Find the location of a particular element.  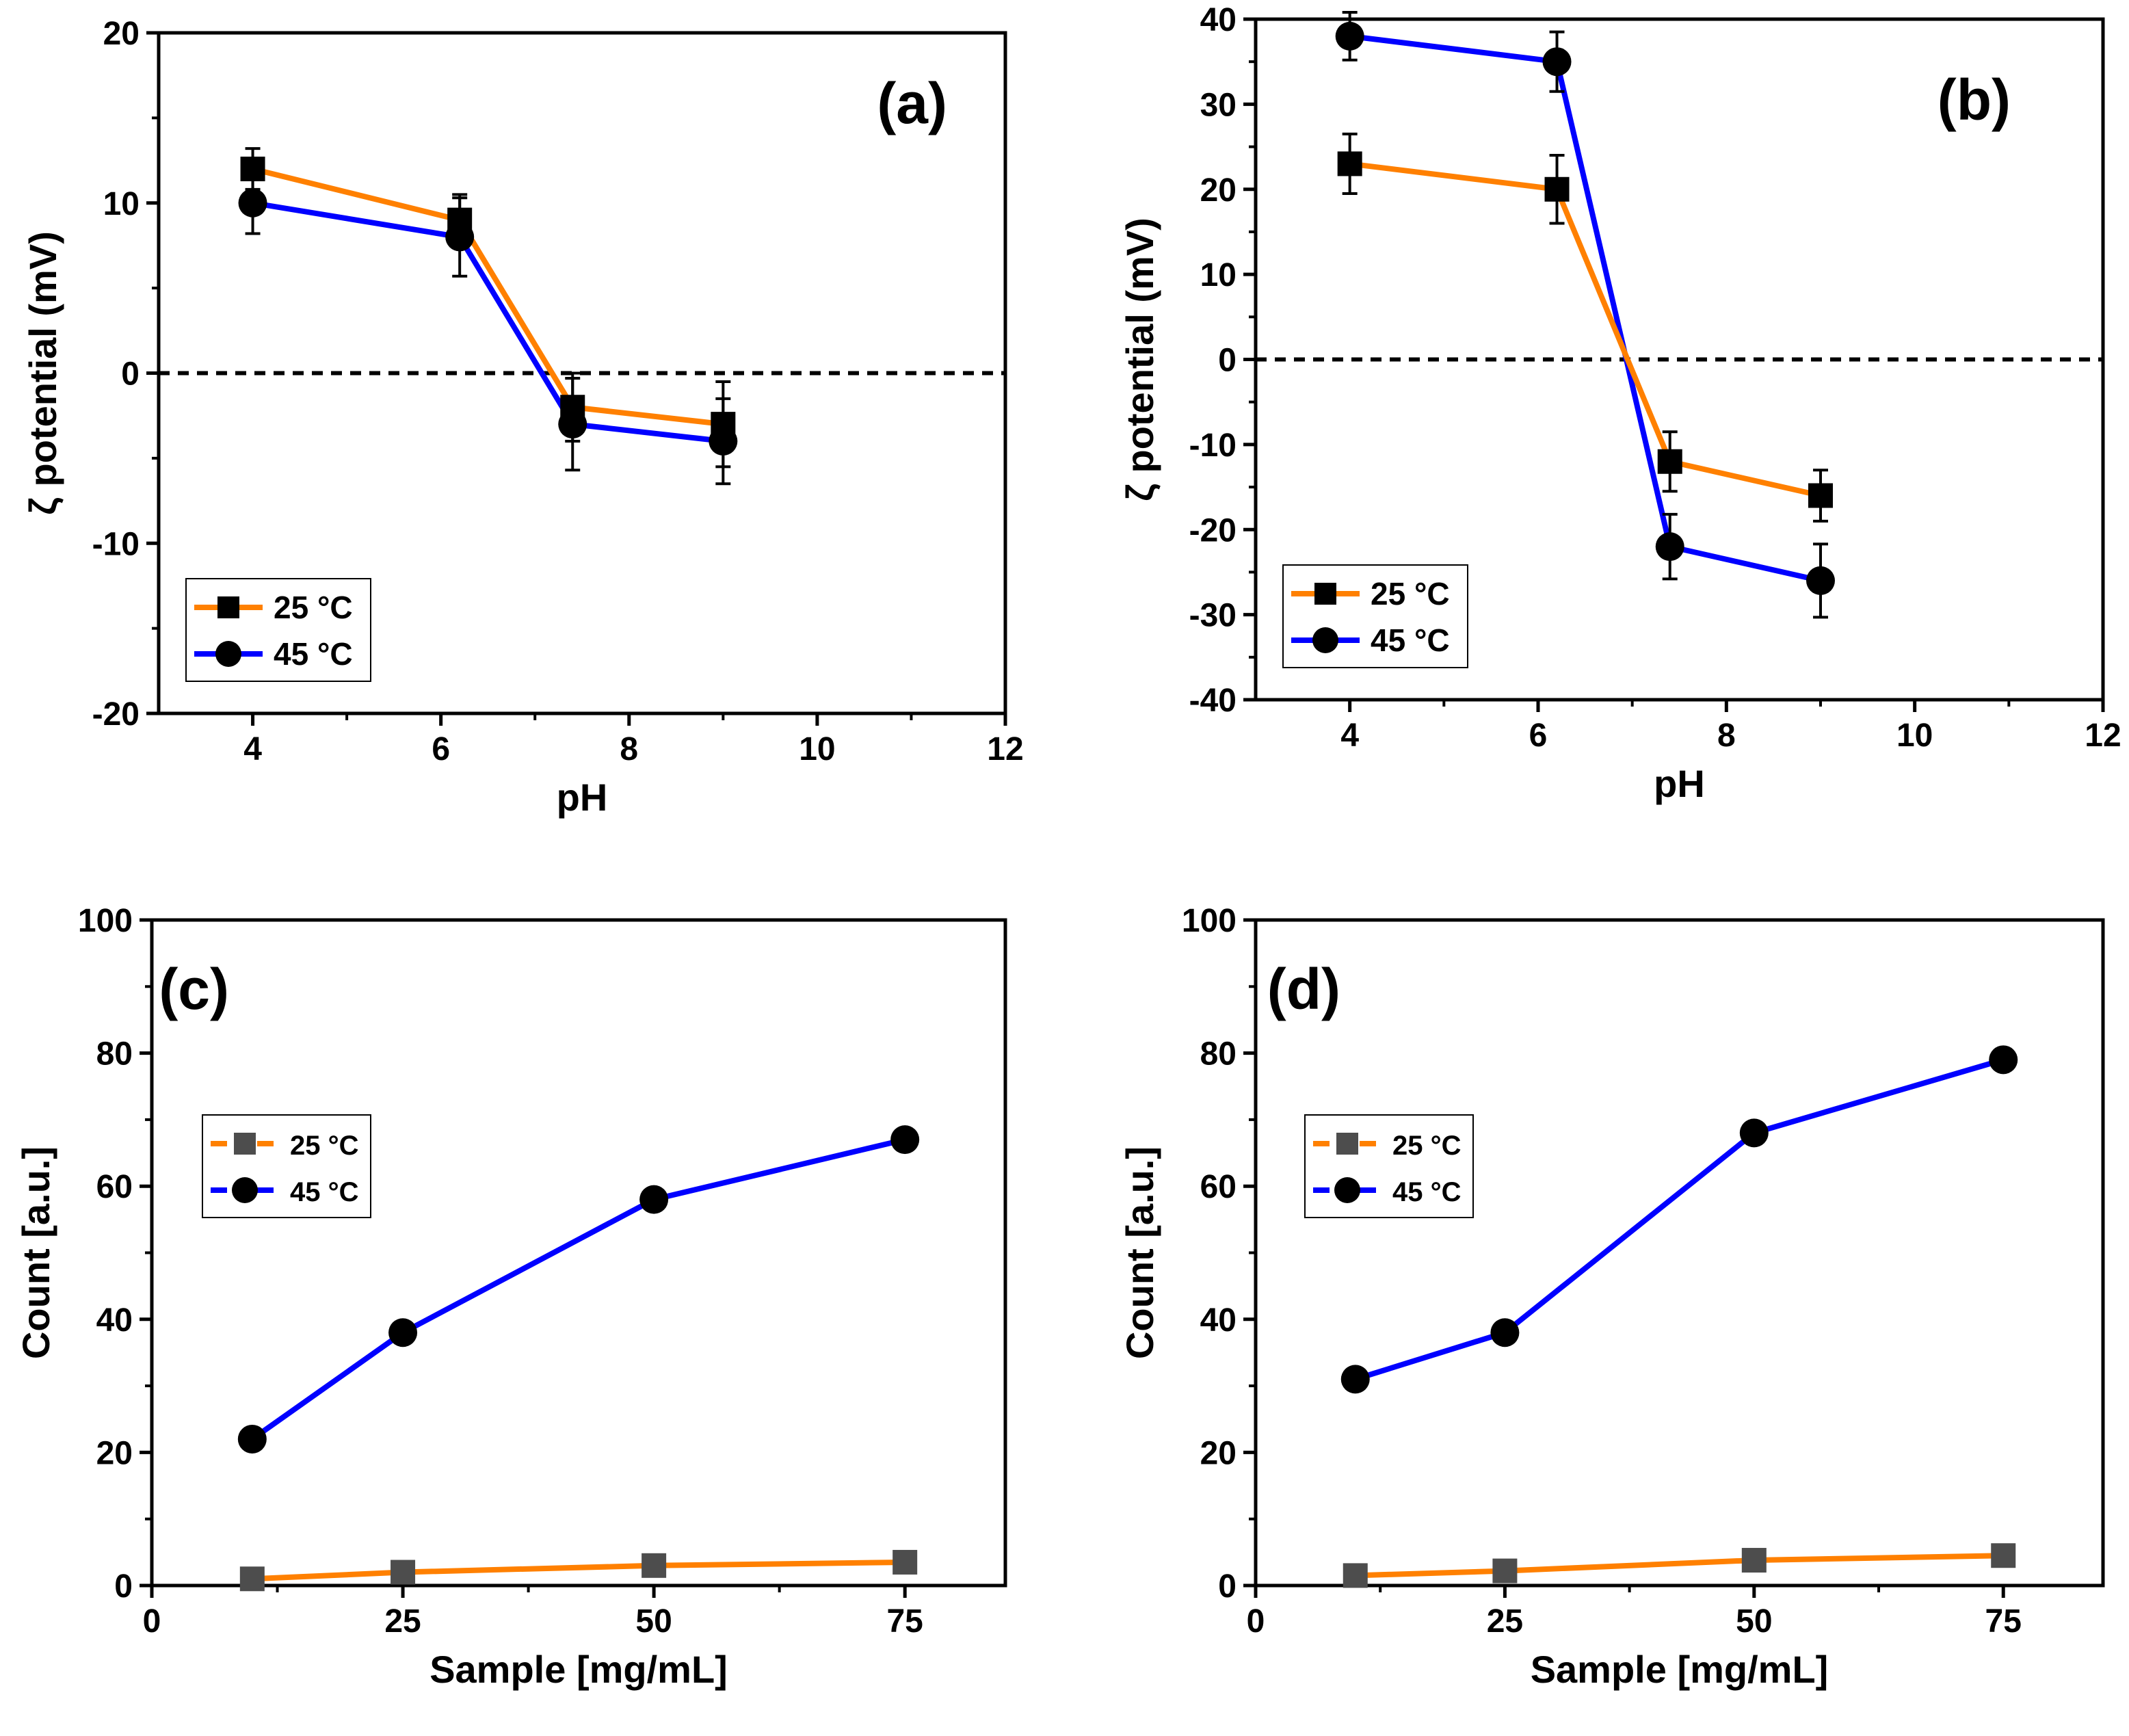

y-tick-label: 60 is located at coordinates (1218, 1187).